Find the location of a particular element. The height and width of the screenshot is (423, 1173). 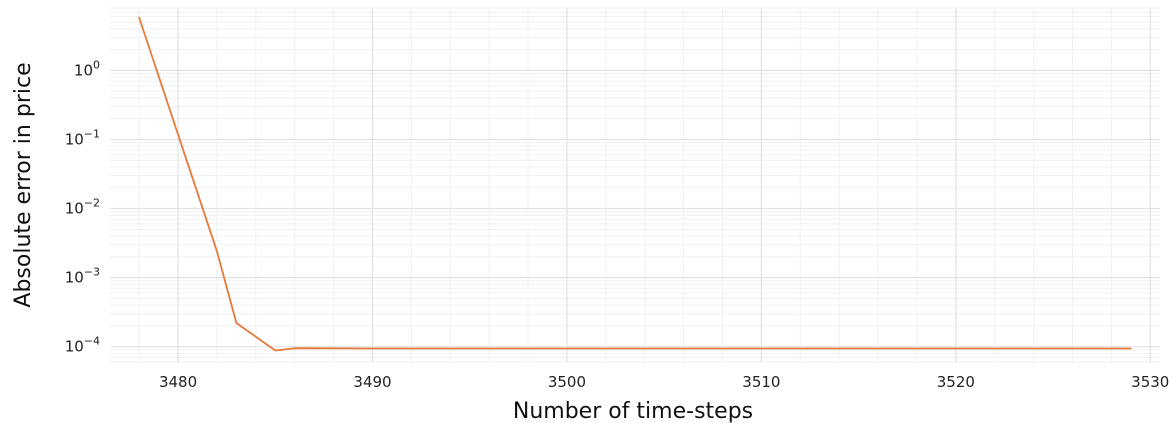

y-tick-label: 10⁰ is located at coordinates (87, 68).